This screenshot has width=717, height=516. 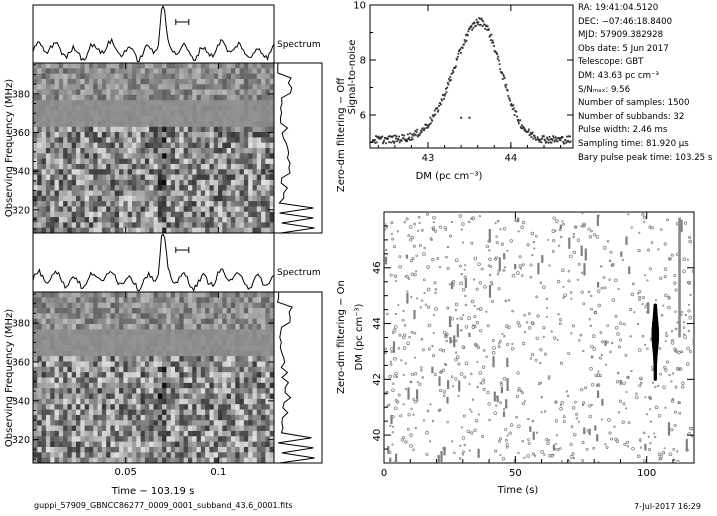 I want to click on snr-ylabel: Signal-to-noise, so click(x=352, y=77).